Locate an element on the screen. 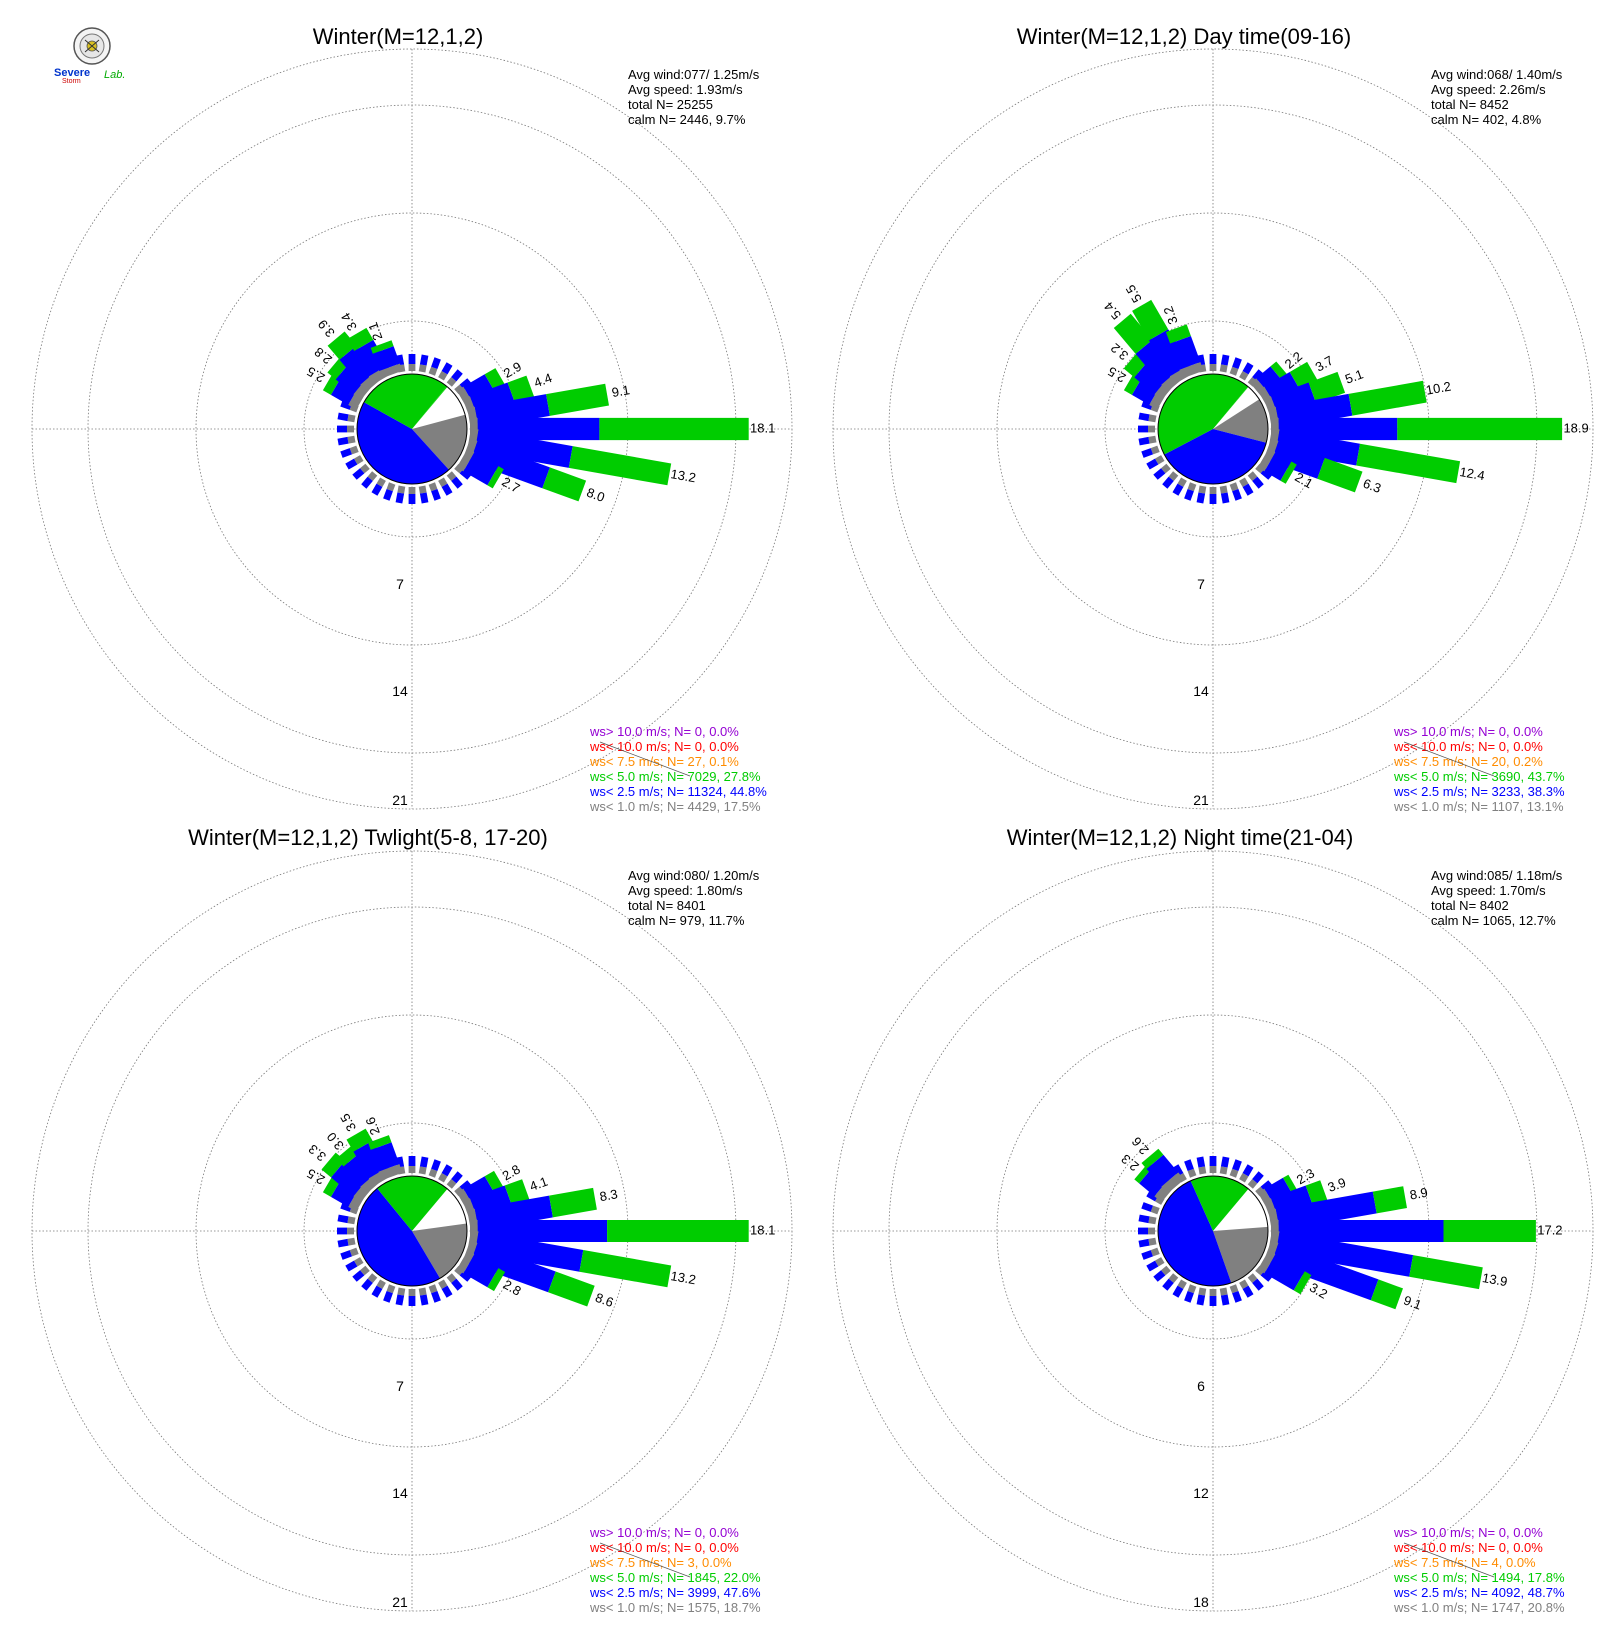 Image resolution: width=1620 pixels, height=1640 pixels. legend-entry: ws< 2.5 m/s; N= 3233, 38.3% is located at coordinates (1479, 791).